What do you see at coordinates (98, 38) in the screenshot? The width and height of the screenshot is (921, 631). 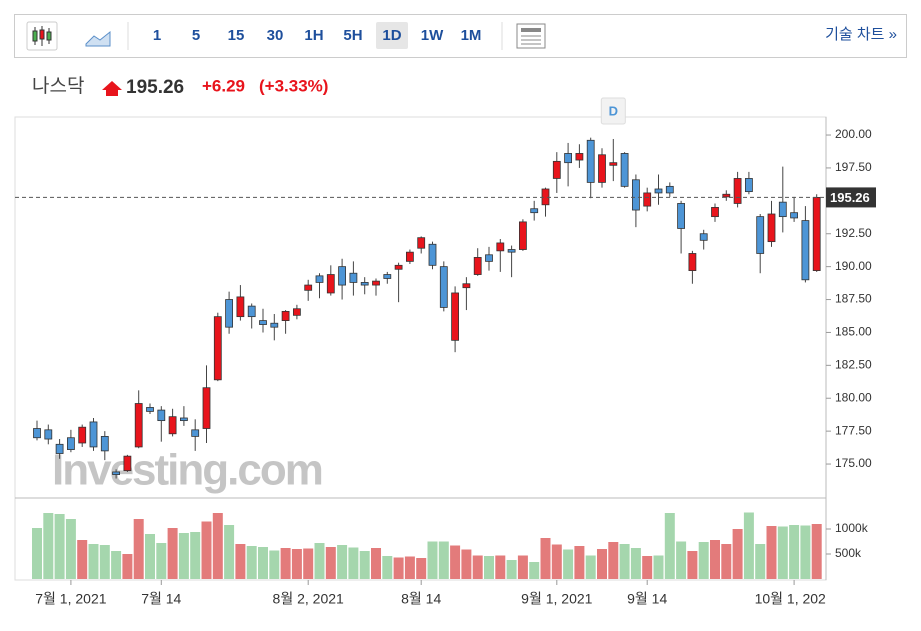 I see `area-icon` at bounding box center [98, 38].